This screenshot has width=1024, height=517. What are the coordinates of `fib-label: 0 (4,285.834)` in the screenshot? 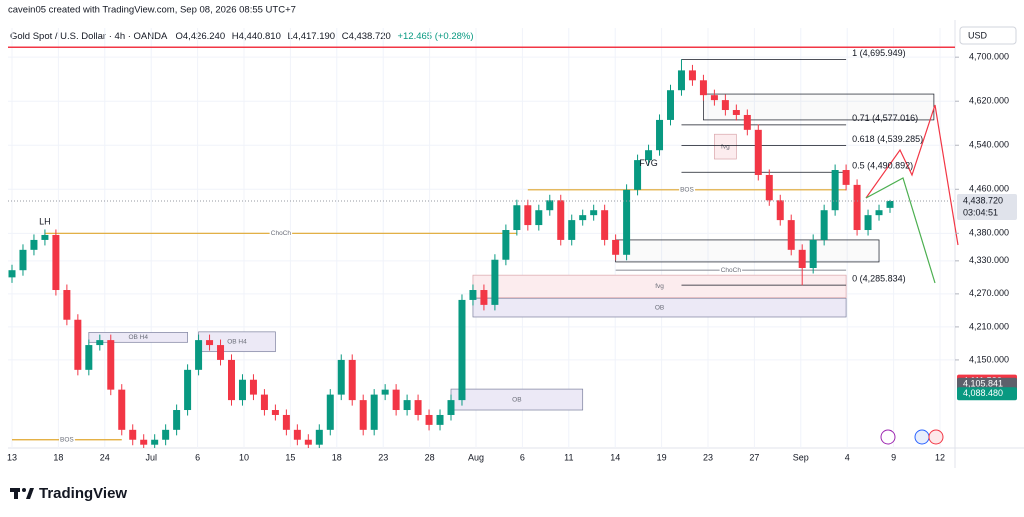 It's located at (879, 279).